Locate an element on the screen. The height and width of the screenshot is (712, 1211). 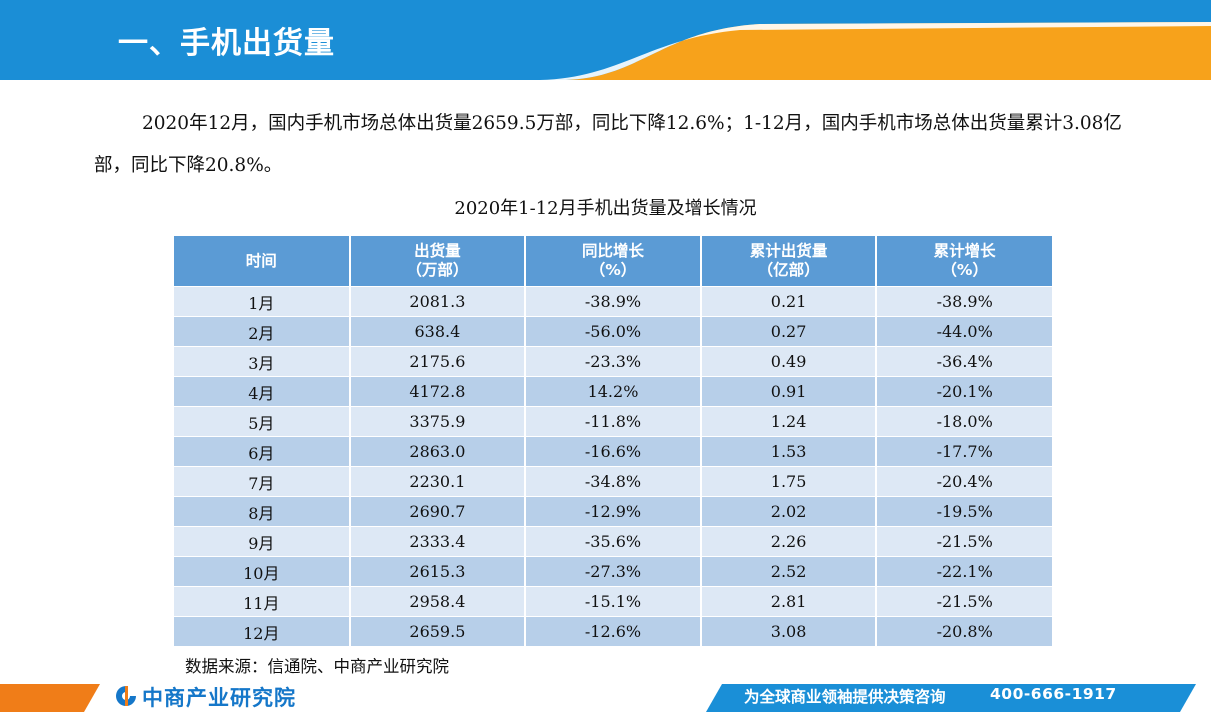
cell-shipments: 2333.4 is located at coordinates (438, 541).